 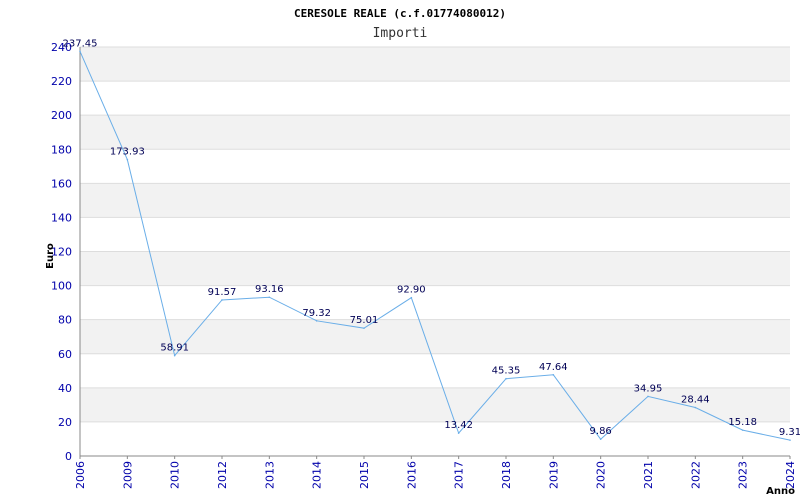 I want to click on data-label: 28.44, so click(x=695, y=400).